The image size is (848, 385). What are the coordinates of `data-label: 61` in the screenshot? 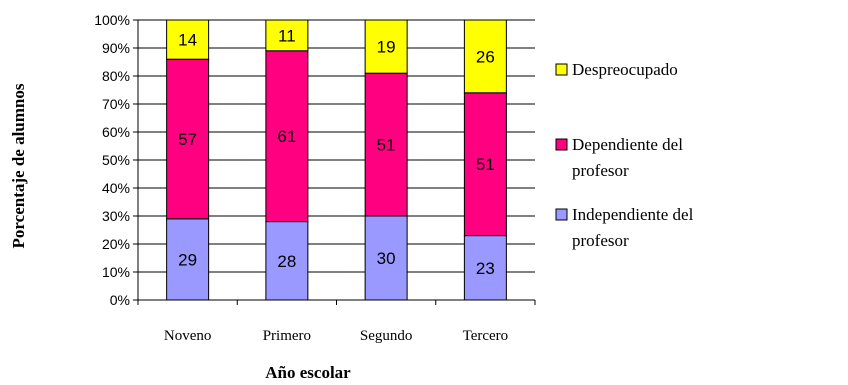 It's located at (286, 136).